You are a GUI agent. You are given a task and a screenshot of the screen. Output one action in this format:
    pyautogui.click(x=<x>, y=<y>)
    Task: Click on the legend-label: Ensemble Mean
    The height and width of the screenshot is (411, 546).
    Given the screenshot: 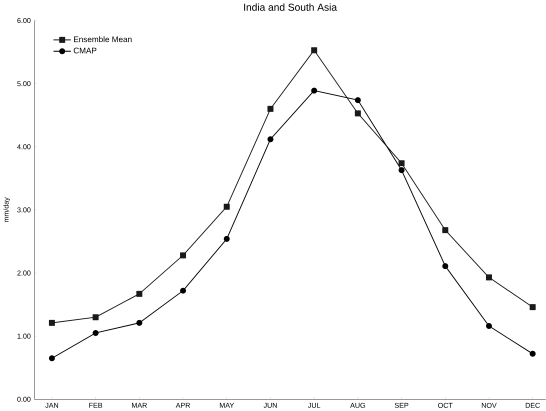 What is the action you would take?
    pyautogui.click(x=103, y=39)
    